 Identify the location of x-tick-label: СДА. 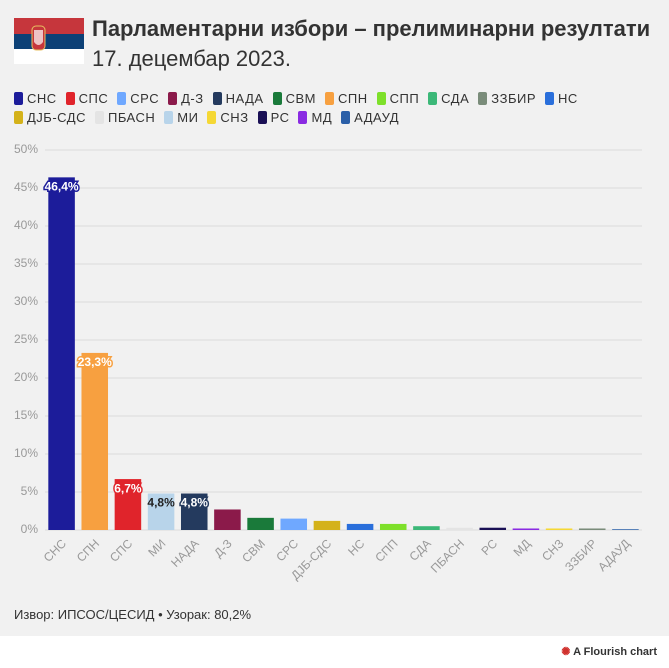
(420, 549).